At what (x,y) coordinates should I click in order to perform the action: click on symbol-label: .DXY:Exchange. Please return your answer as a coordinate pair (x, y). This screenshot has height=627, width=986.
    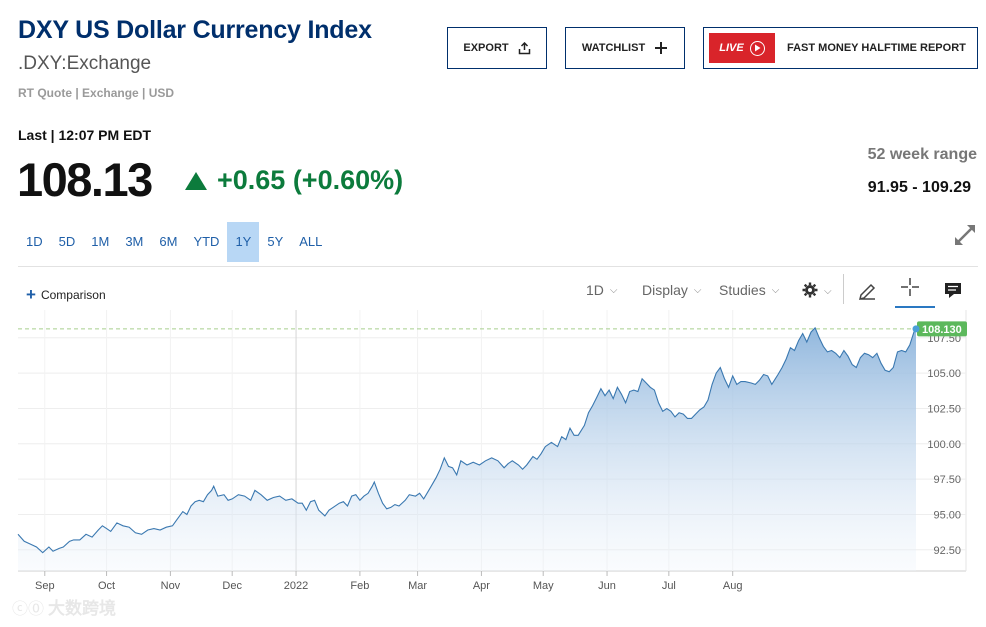
    Looking at the image, I should click on (85, 63).